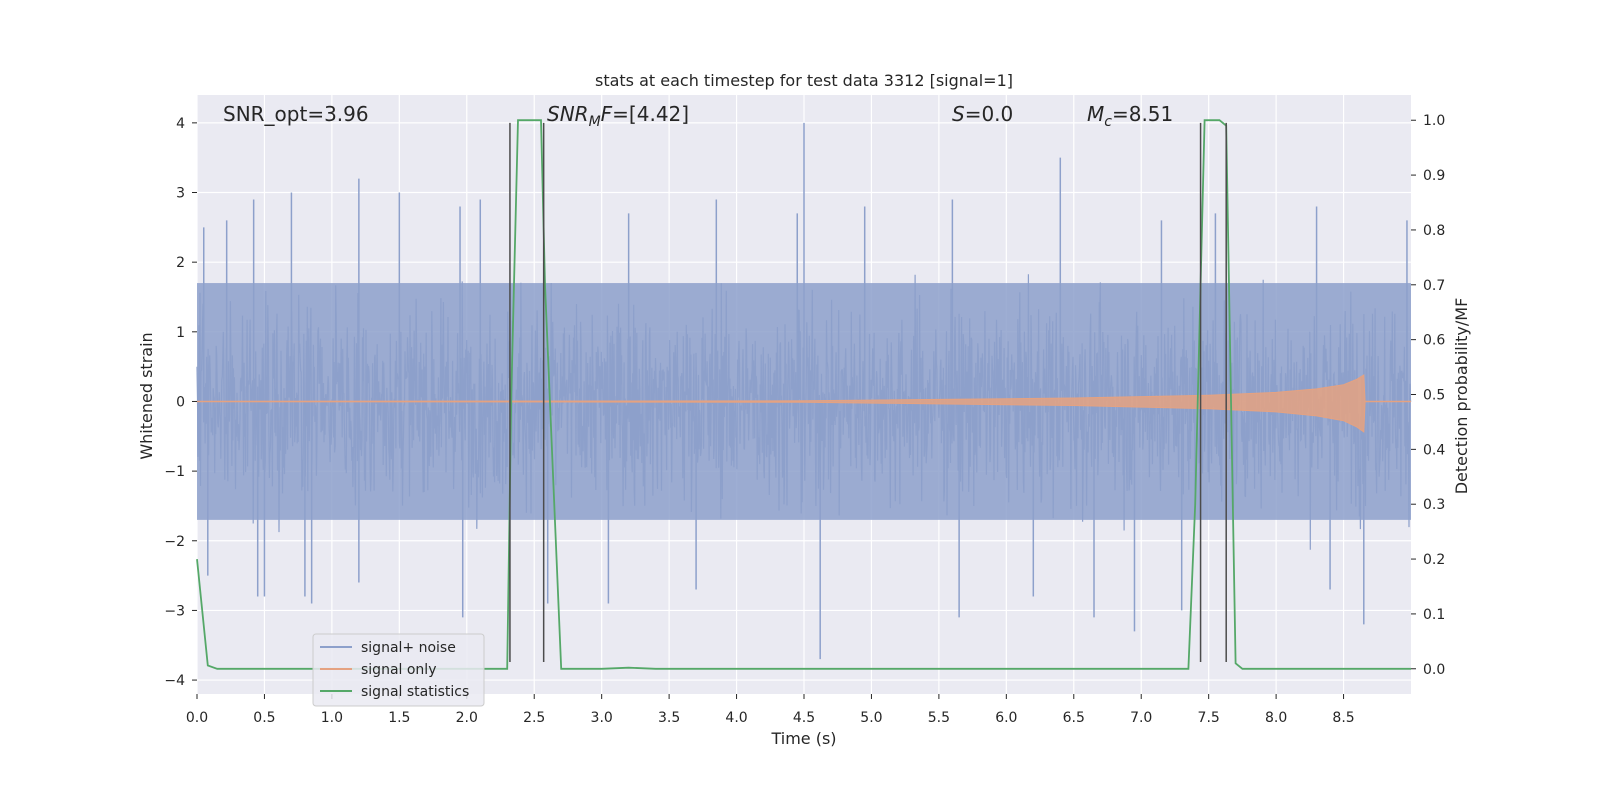 The height and width of the screenshot is (800, 1600). I want to click on y-left-tick-label: 1, so click(180, 333).